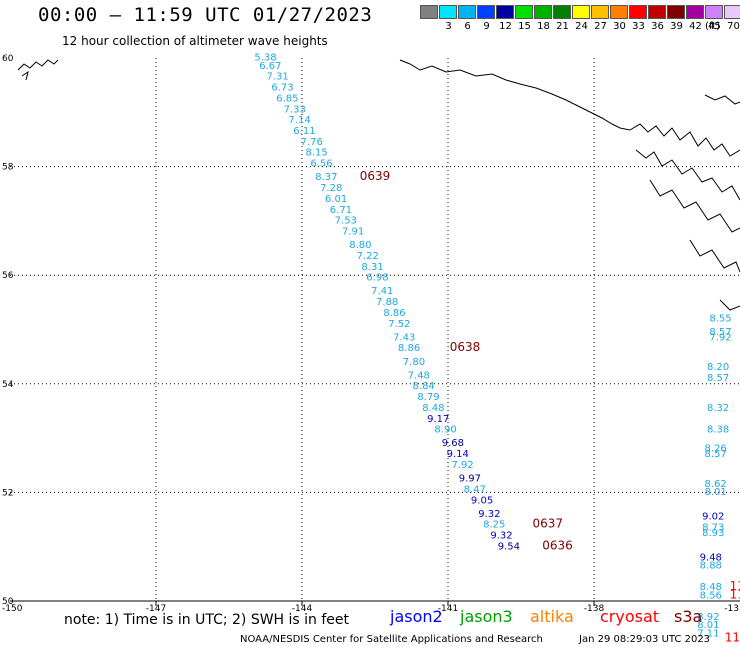 The height and width of the screenshot is (650, 740). I want to click on wave-height-value: 7.48, so click(419, 375).